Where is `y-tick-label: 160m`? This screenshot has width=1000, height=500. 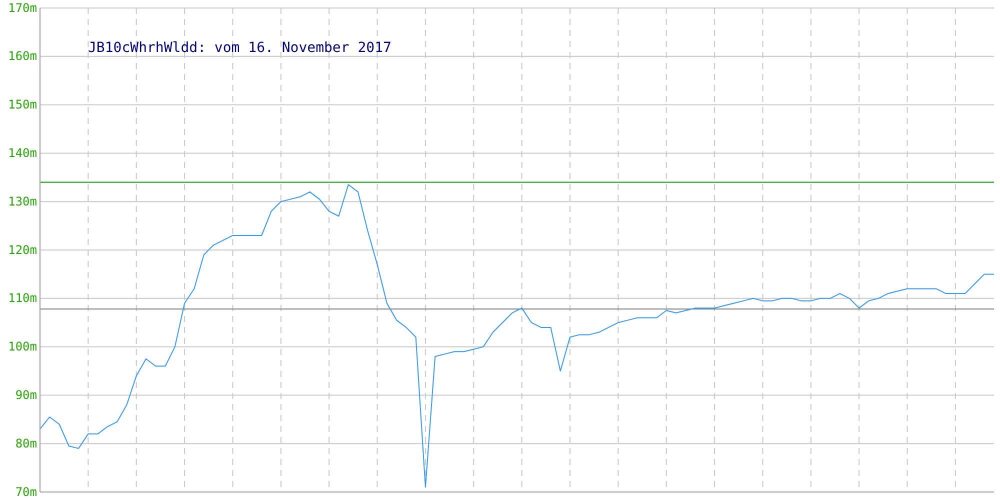
y-tick-label: 160m is located at coordinates (22, 56).